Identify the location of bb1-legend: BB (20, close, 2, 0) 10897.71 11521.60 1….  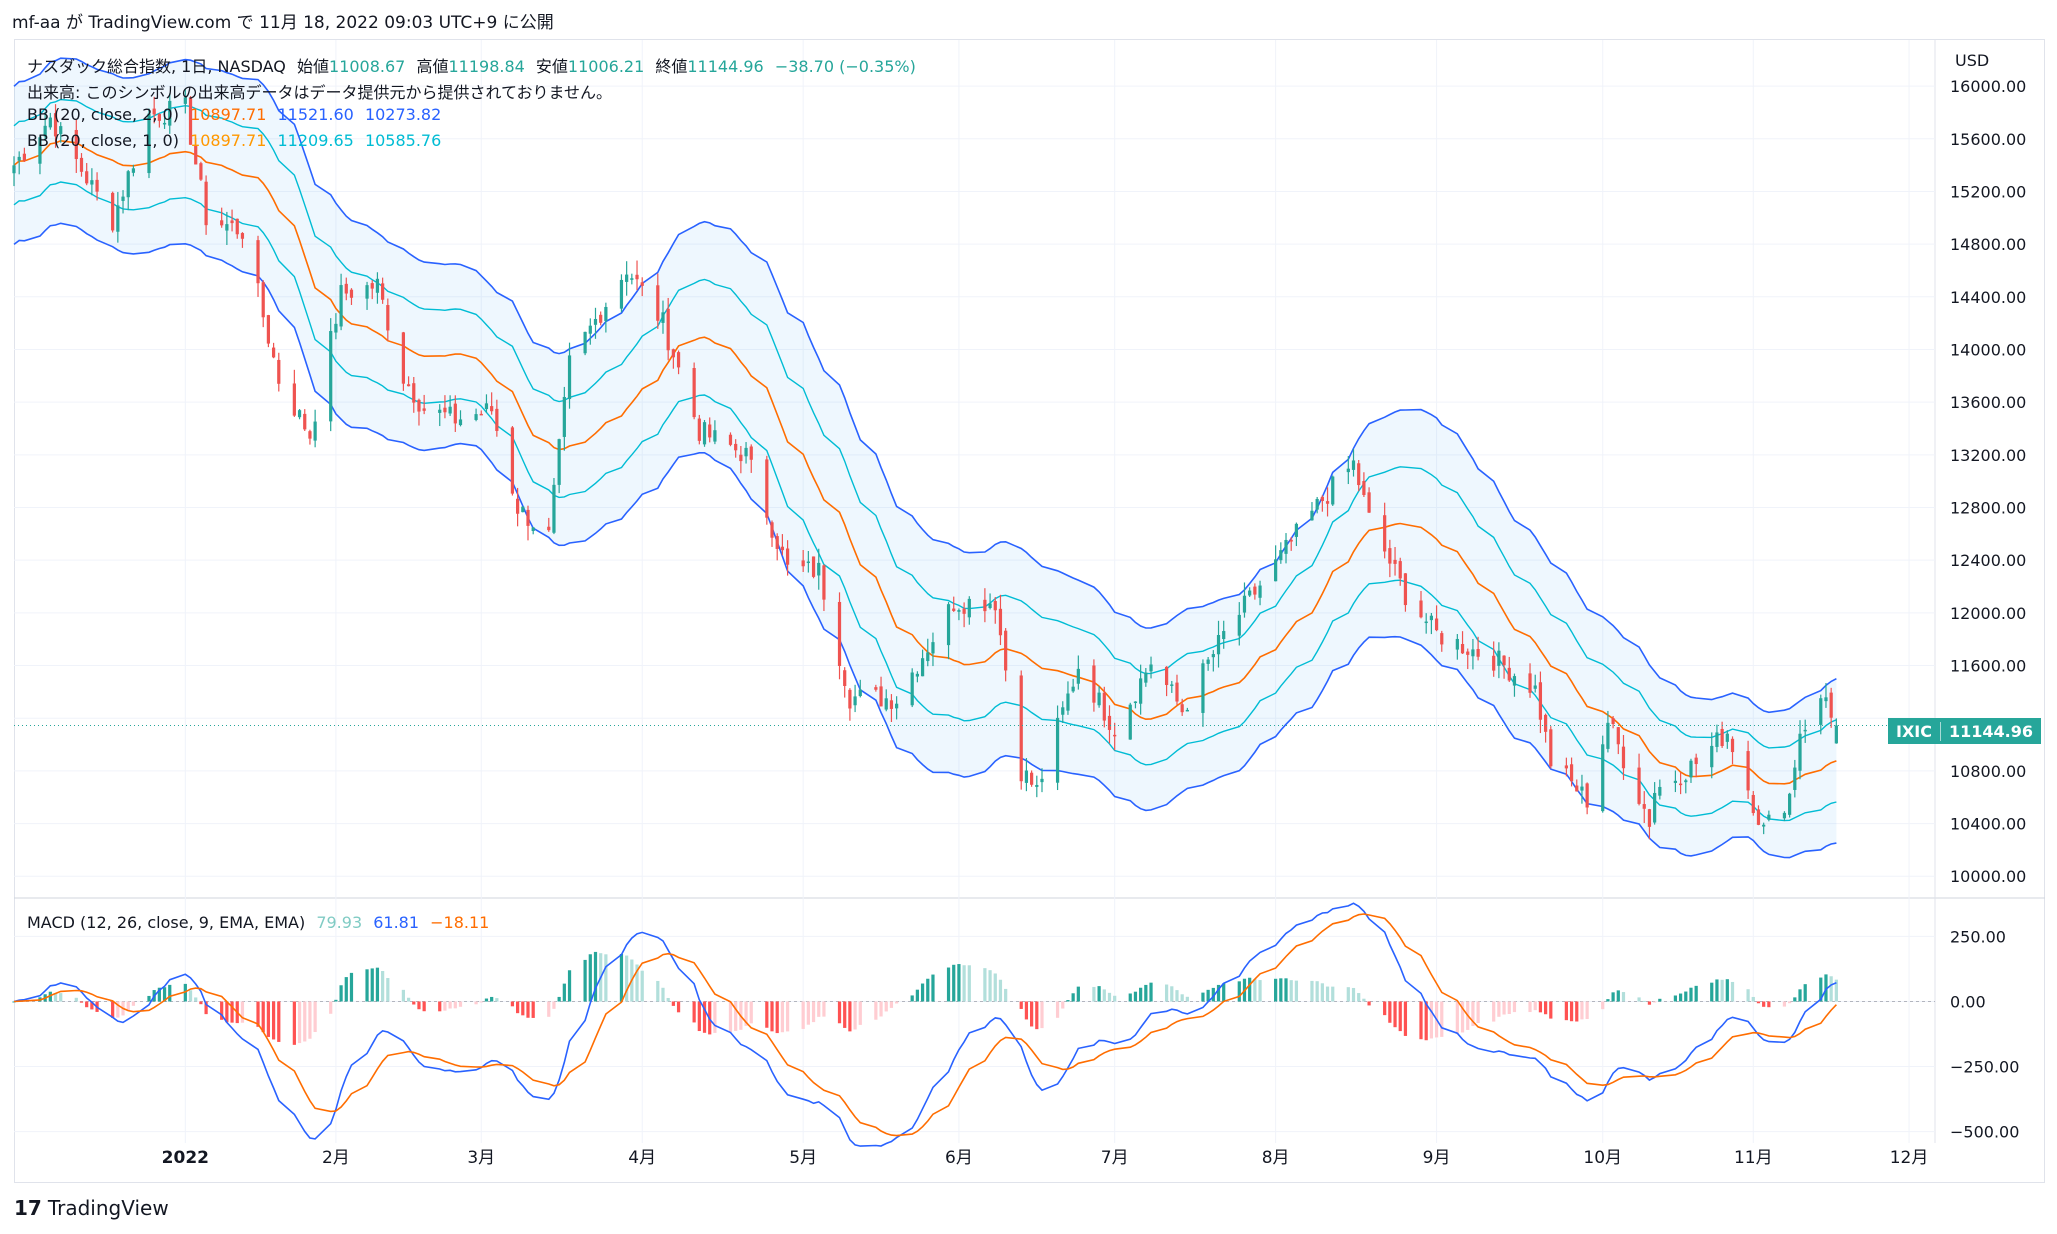
(237, 114).